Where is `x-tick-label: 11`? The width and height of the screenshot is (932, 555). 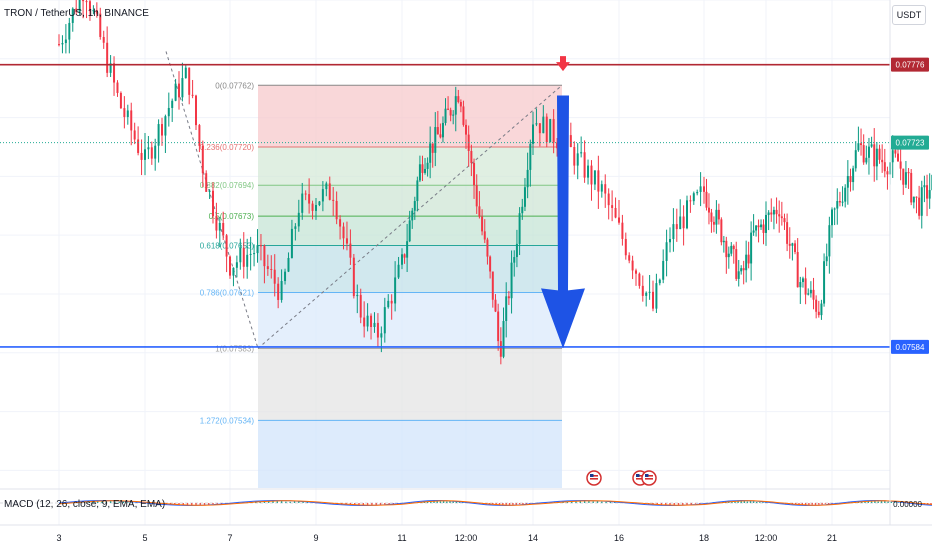
x-tick-label: 11 is located at coordinates (401, 538).